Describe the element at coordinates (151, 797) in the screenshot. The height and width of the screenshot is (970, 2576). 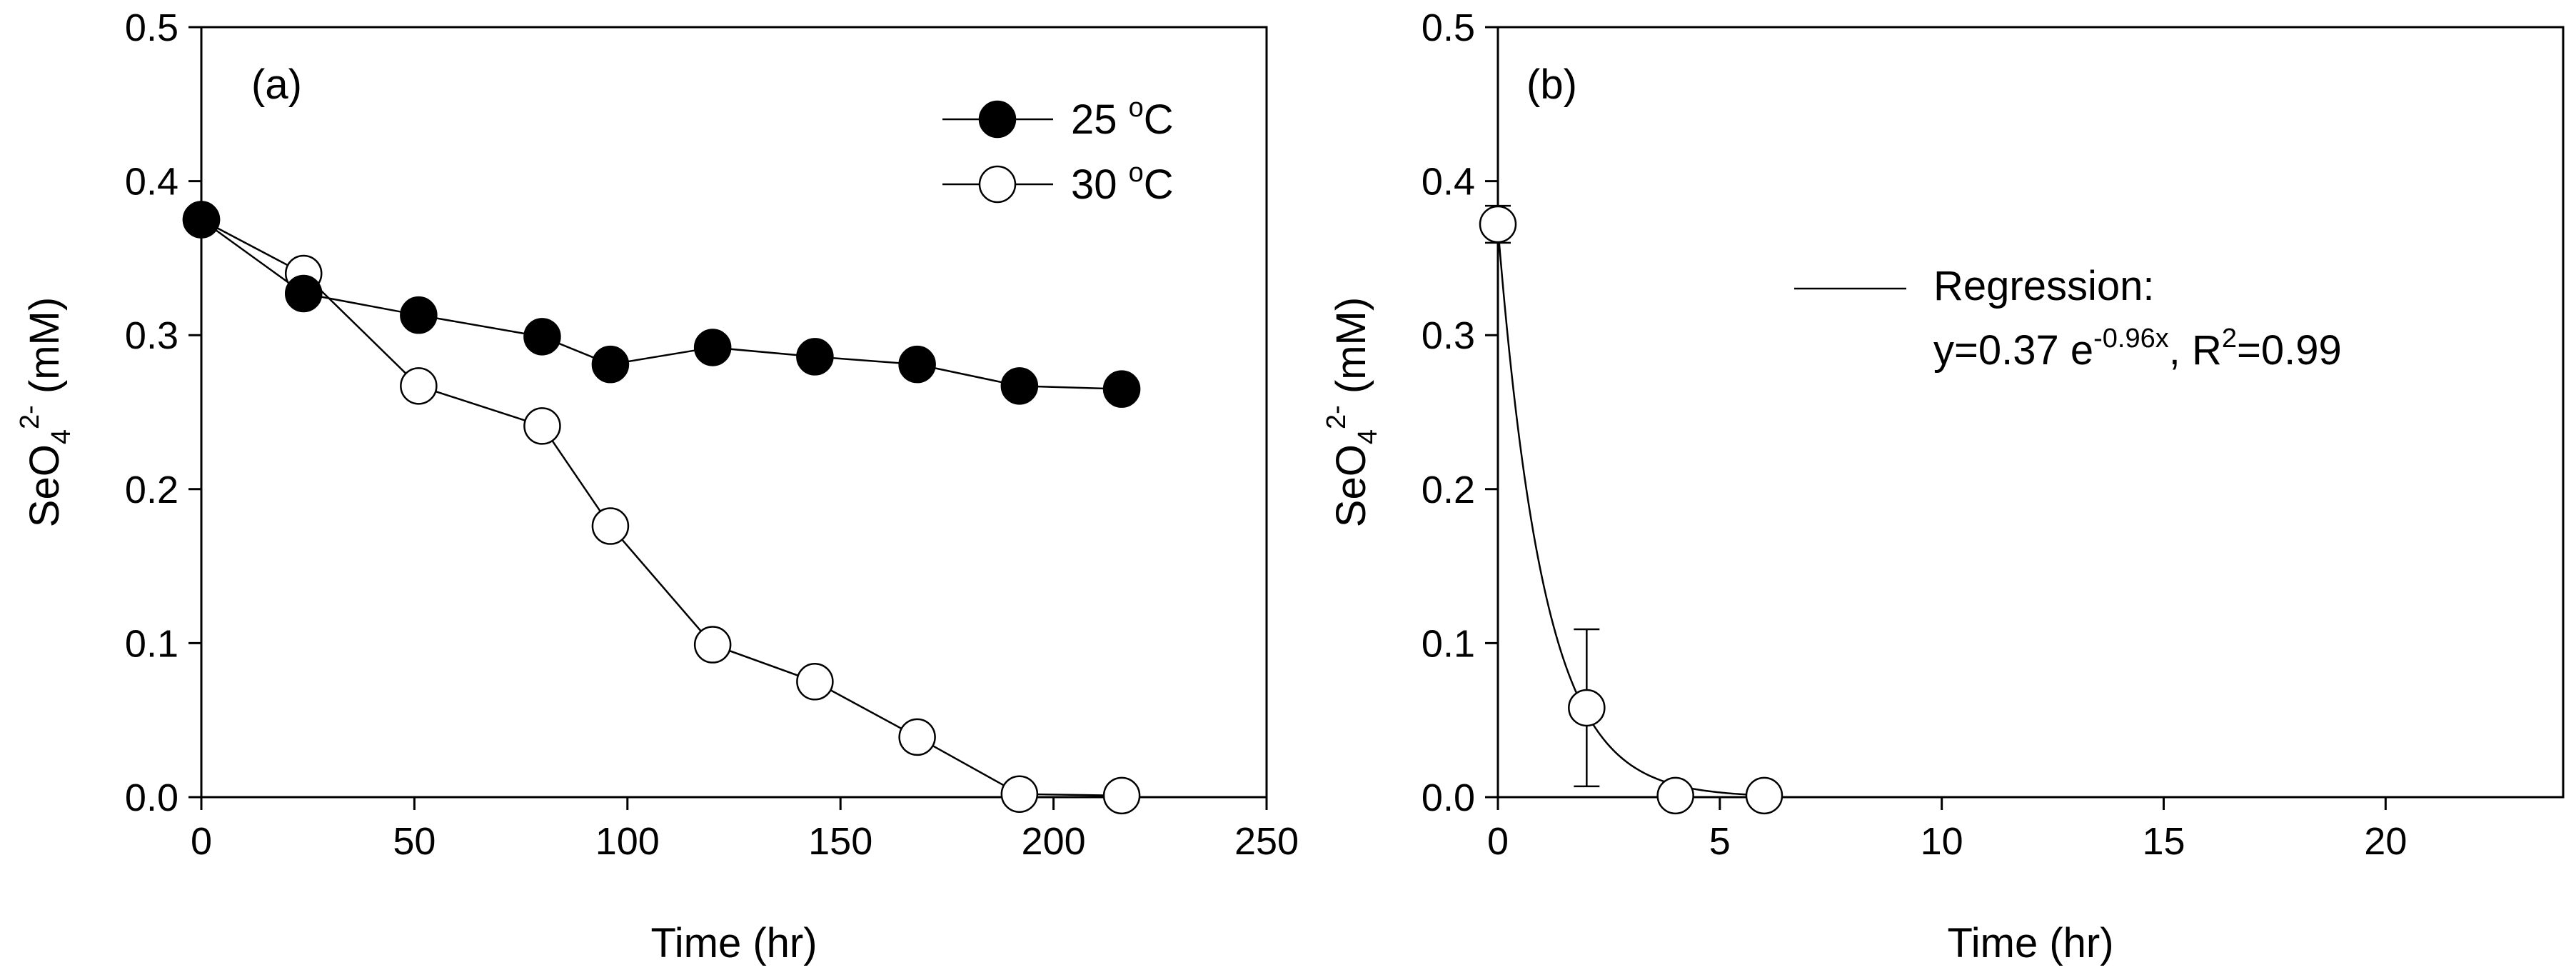
I see `panel-a-y-tick-label: 0.0` at that location.